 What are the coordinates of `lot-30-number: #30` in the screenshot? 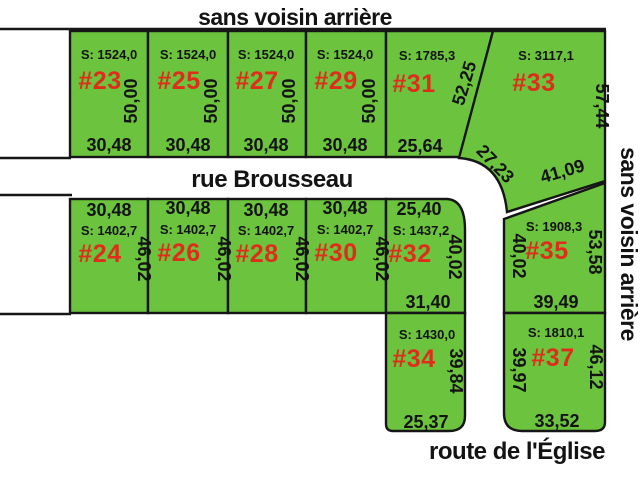 It's located at (335, 253).